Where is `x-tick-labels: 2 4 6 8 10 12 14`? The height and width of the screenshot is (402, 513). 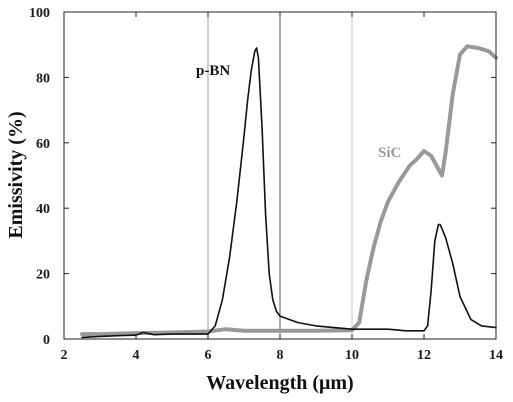
x-tick-labels: 2 4 6 8 10 12 14 is located at coordinates (282, 355).